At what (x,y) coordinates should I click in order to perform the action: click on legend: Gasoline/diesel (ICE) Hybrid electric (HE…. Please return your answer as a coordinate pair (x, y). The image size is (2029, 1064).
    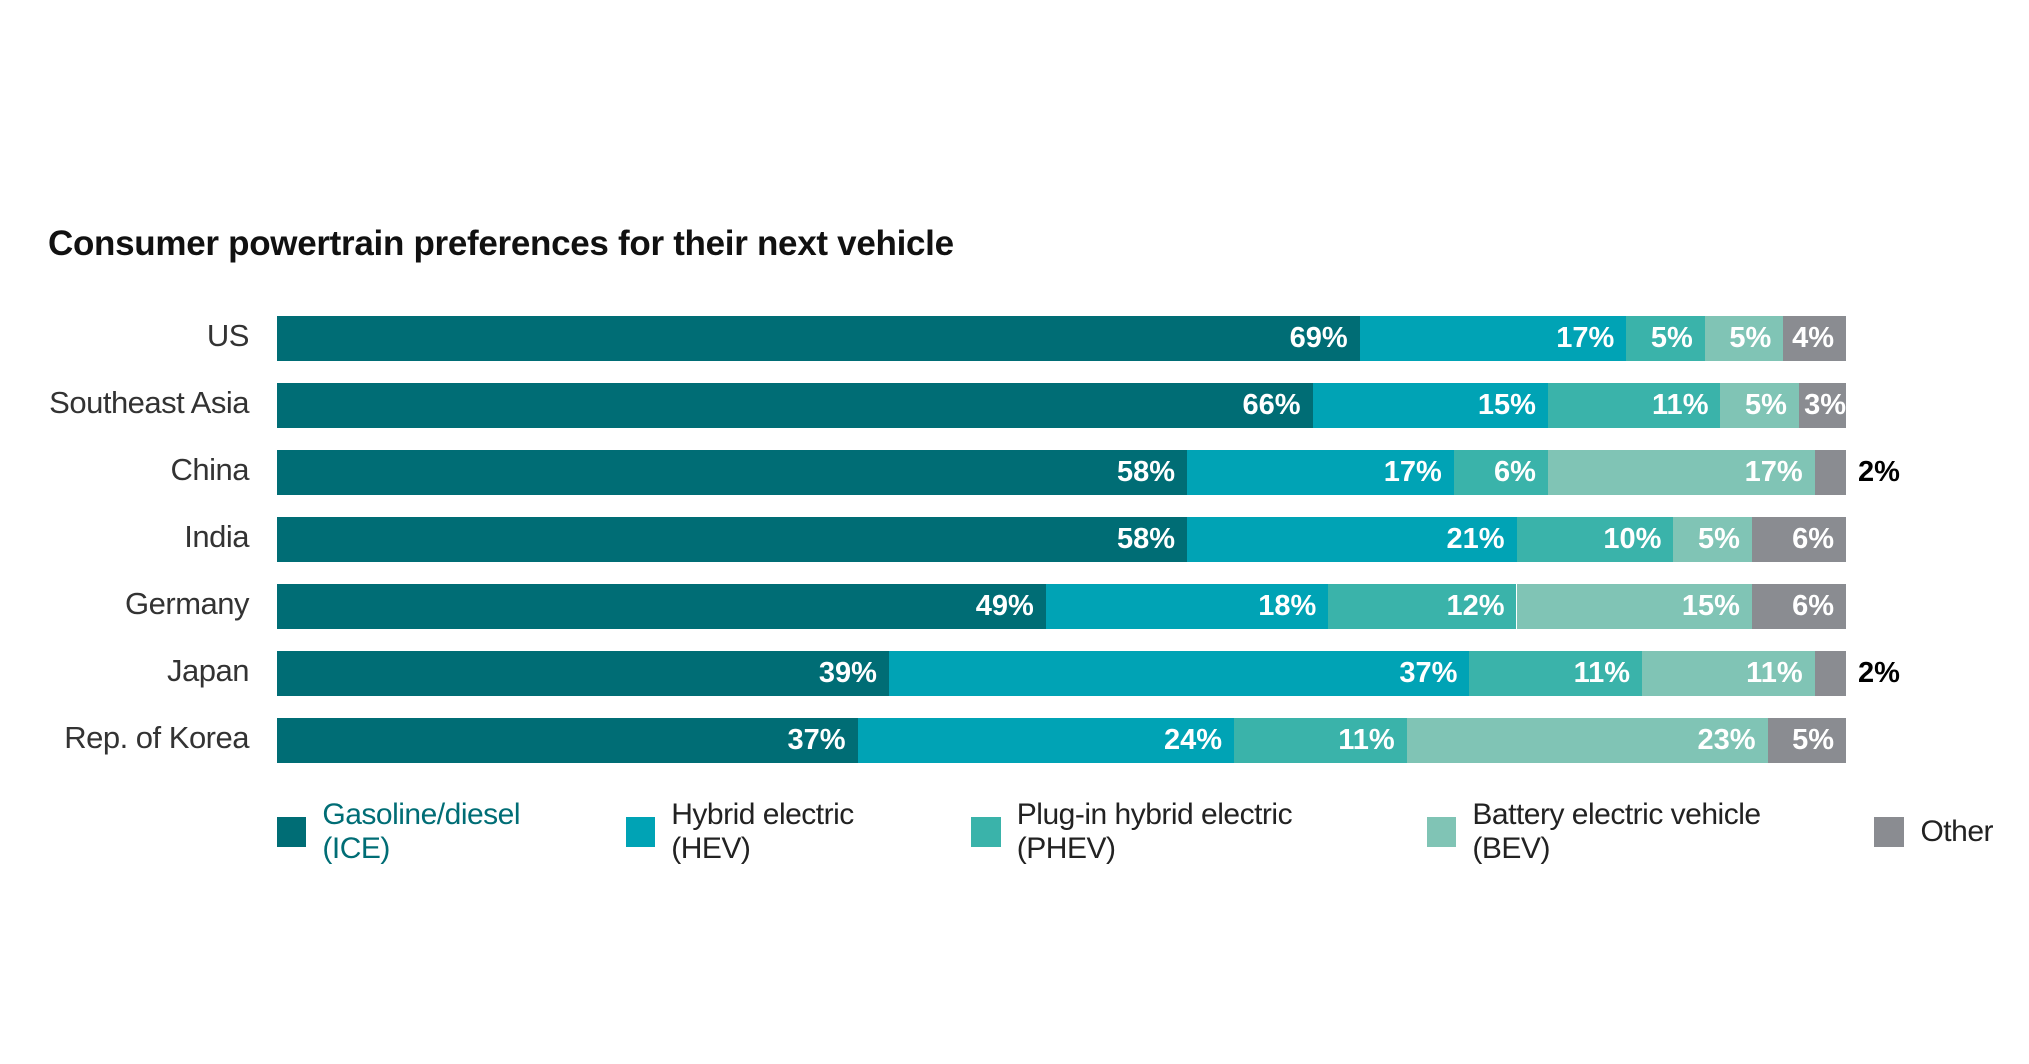
    Looking at the image, I should click on (1153, 832).